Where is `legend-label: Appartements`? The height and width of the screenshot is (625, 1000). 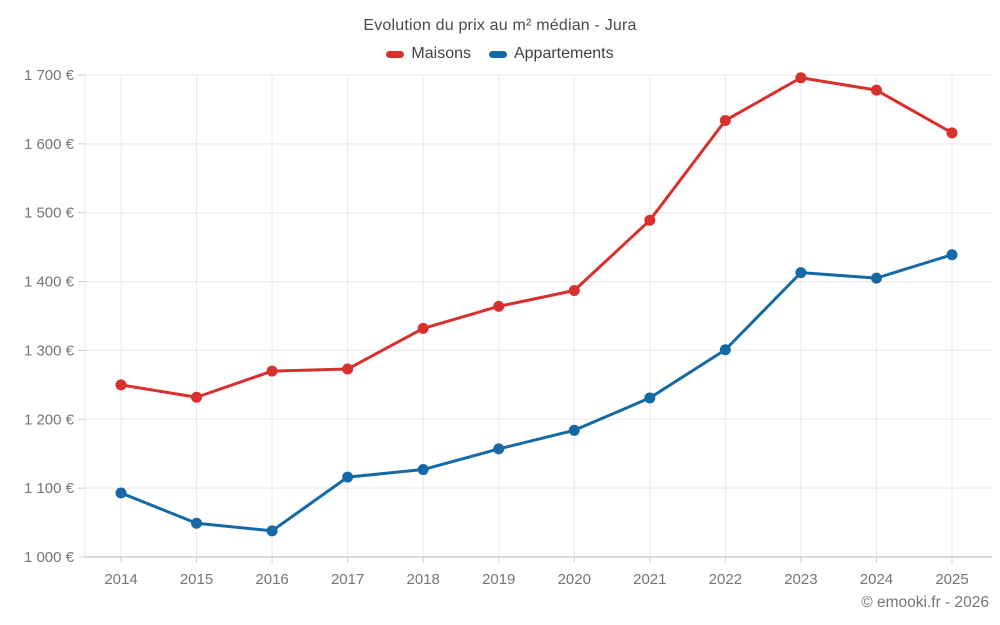 legend-label: Appartements is located at coordinates (563, 53).